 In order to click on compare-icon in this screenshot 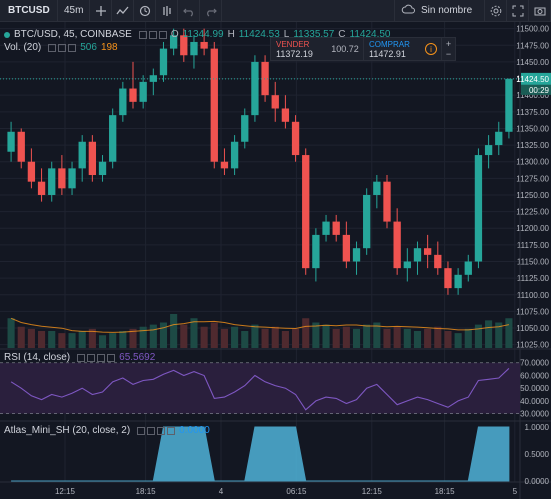, I will do `click(101, 11)`.